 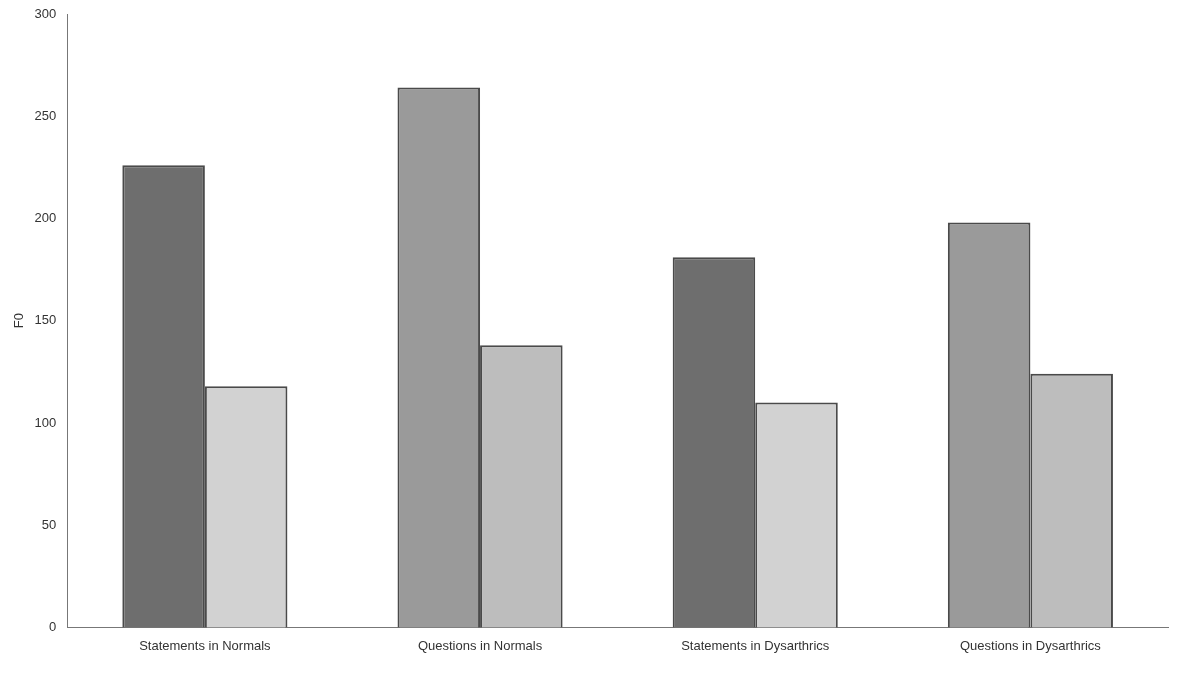 I want to click on x-tick-label: Statements in Dysarthrics, so click(x=755, y=645).